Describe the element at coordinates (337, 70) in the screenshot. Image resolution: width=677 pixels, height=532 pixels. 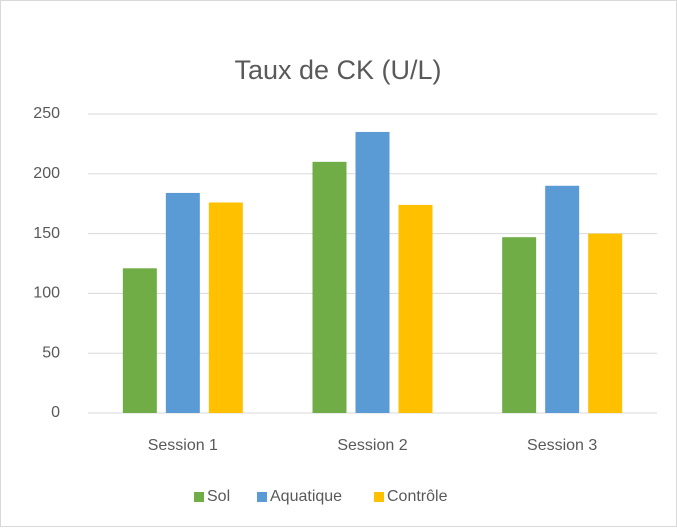
I see `chart-title: Taux de CK (U/L)` at that location.